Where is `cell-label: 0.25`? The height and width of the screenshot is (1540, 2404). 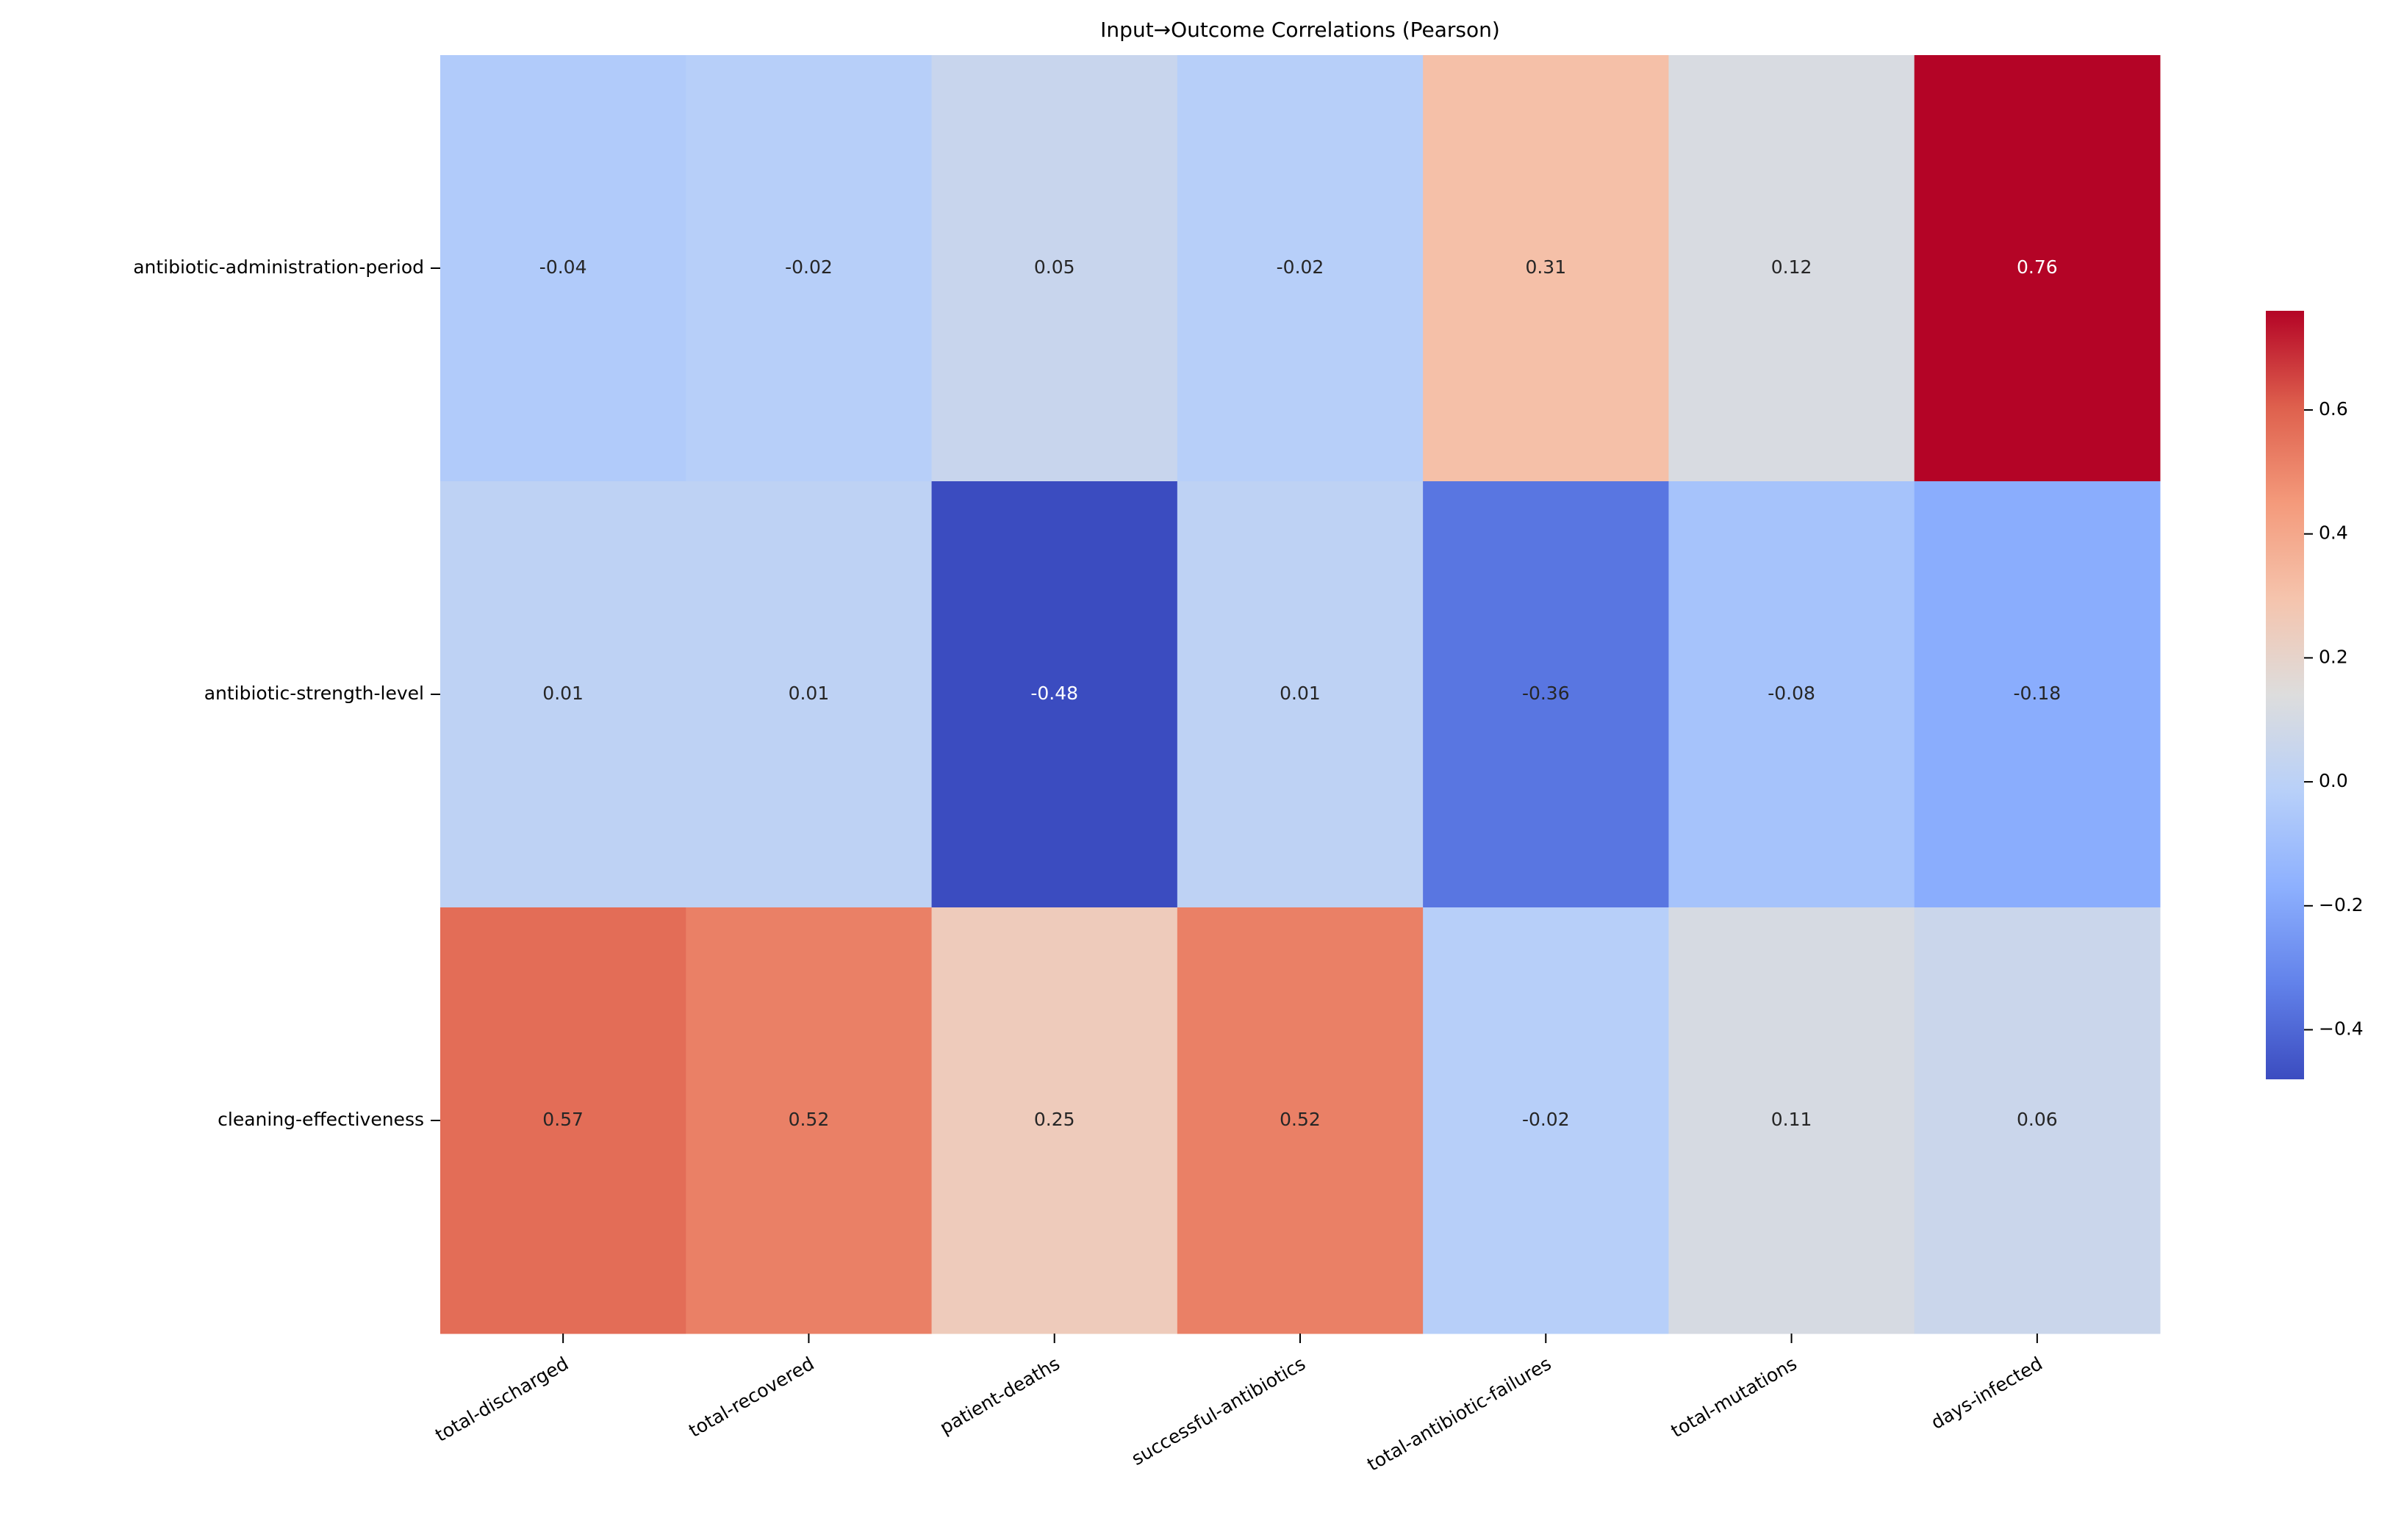 cell-label: 0.25 is located at coordinates (1054, 1119).